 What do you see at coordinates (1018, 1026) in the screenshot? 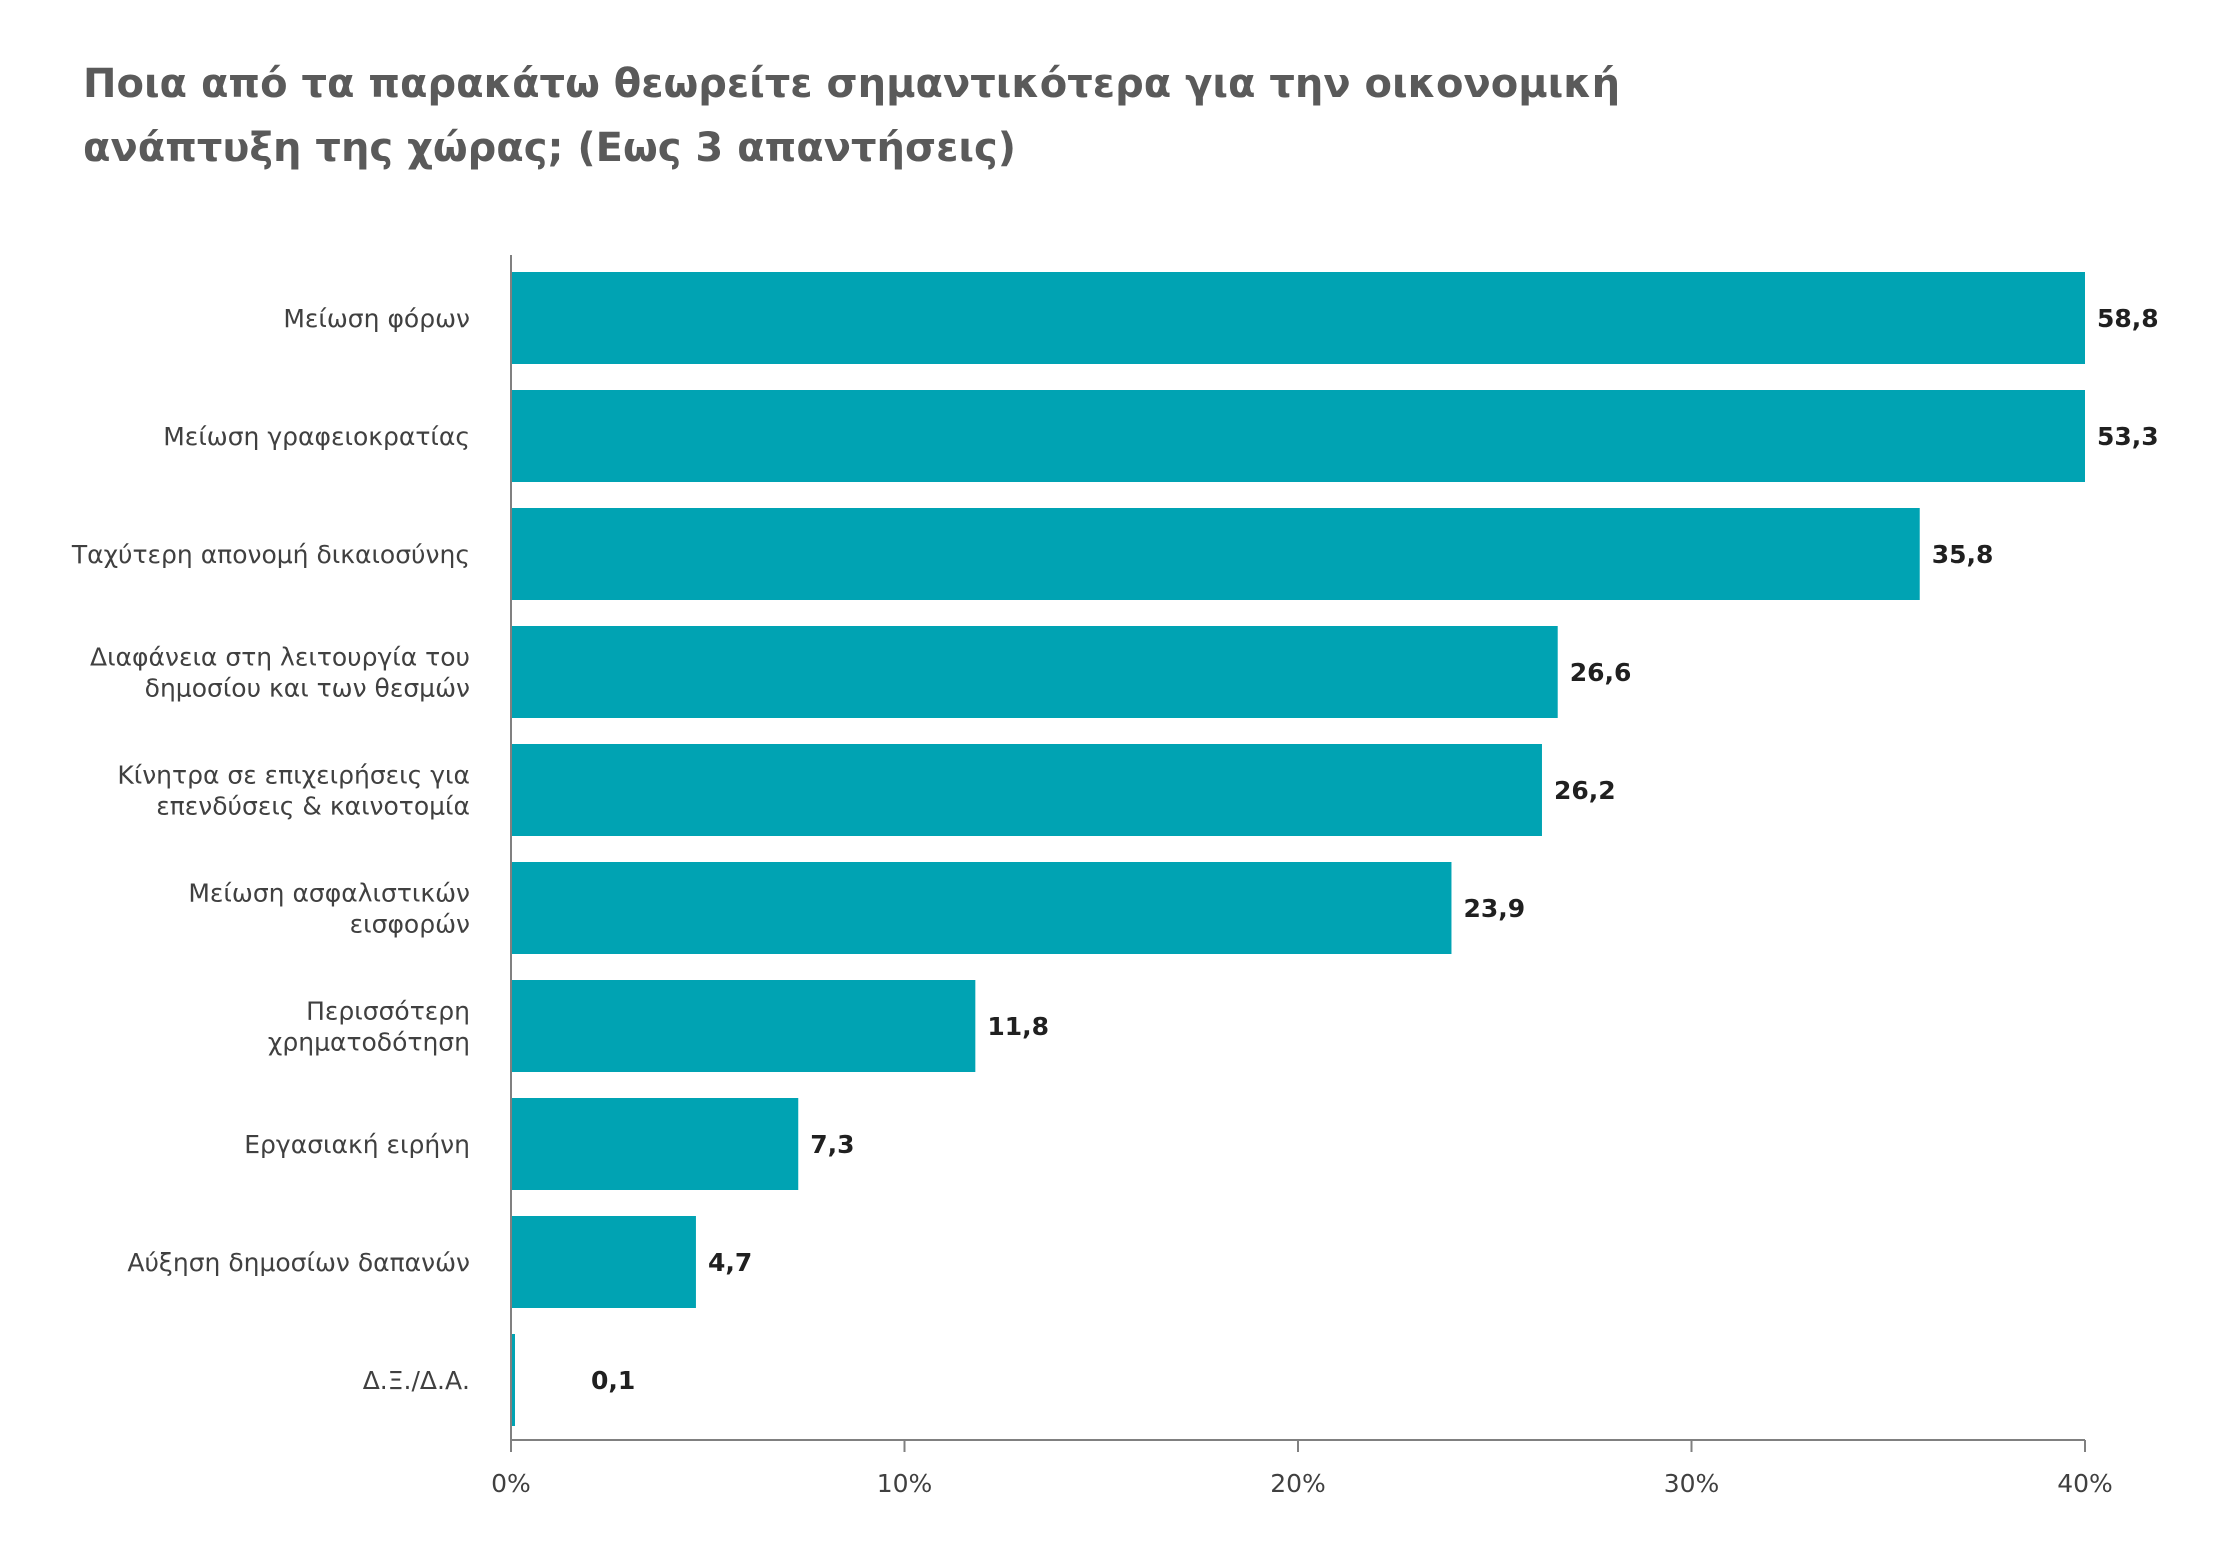
I see `value-label: 11,8` at bounding box center [1018, 1026].